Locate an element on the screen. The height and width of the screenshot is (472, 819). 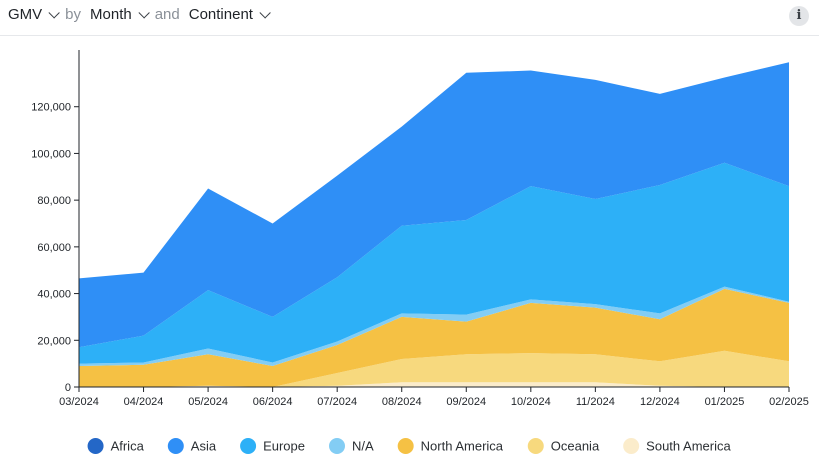
y-tick-label: 0 is located at coordinates (68, 388).